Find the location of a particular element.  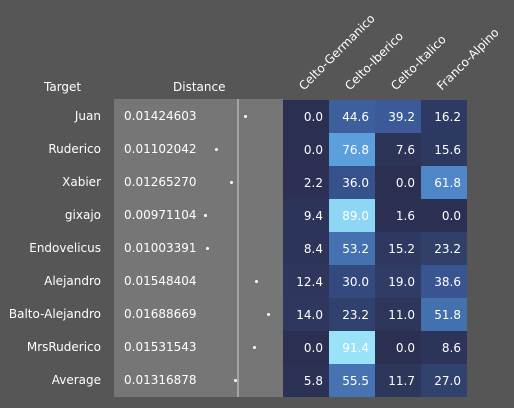

cell-franco-alpino: 27.0 is located at coordinates (444, 380).